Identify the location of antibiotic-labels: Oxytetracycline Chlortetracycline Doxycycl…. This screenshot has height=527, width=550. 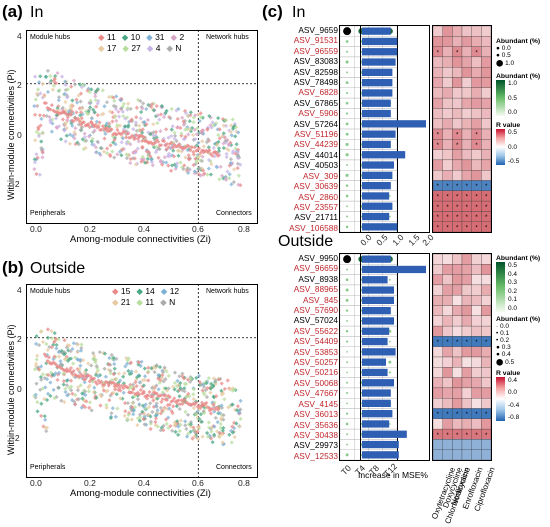
(463, 494).